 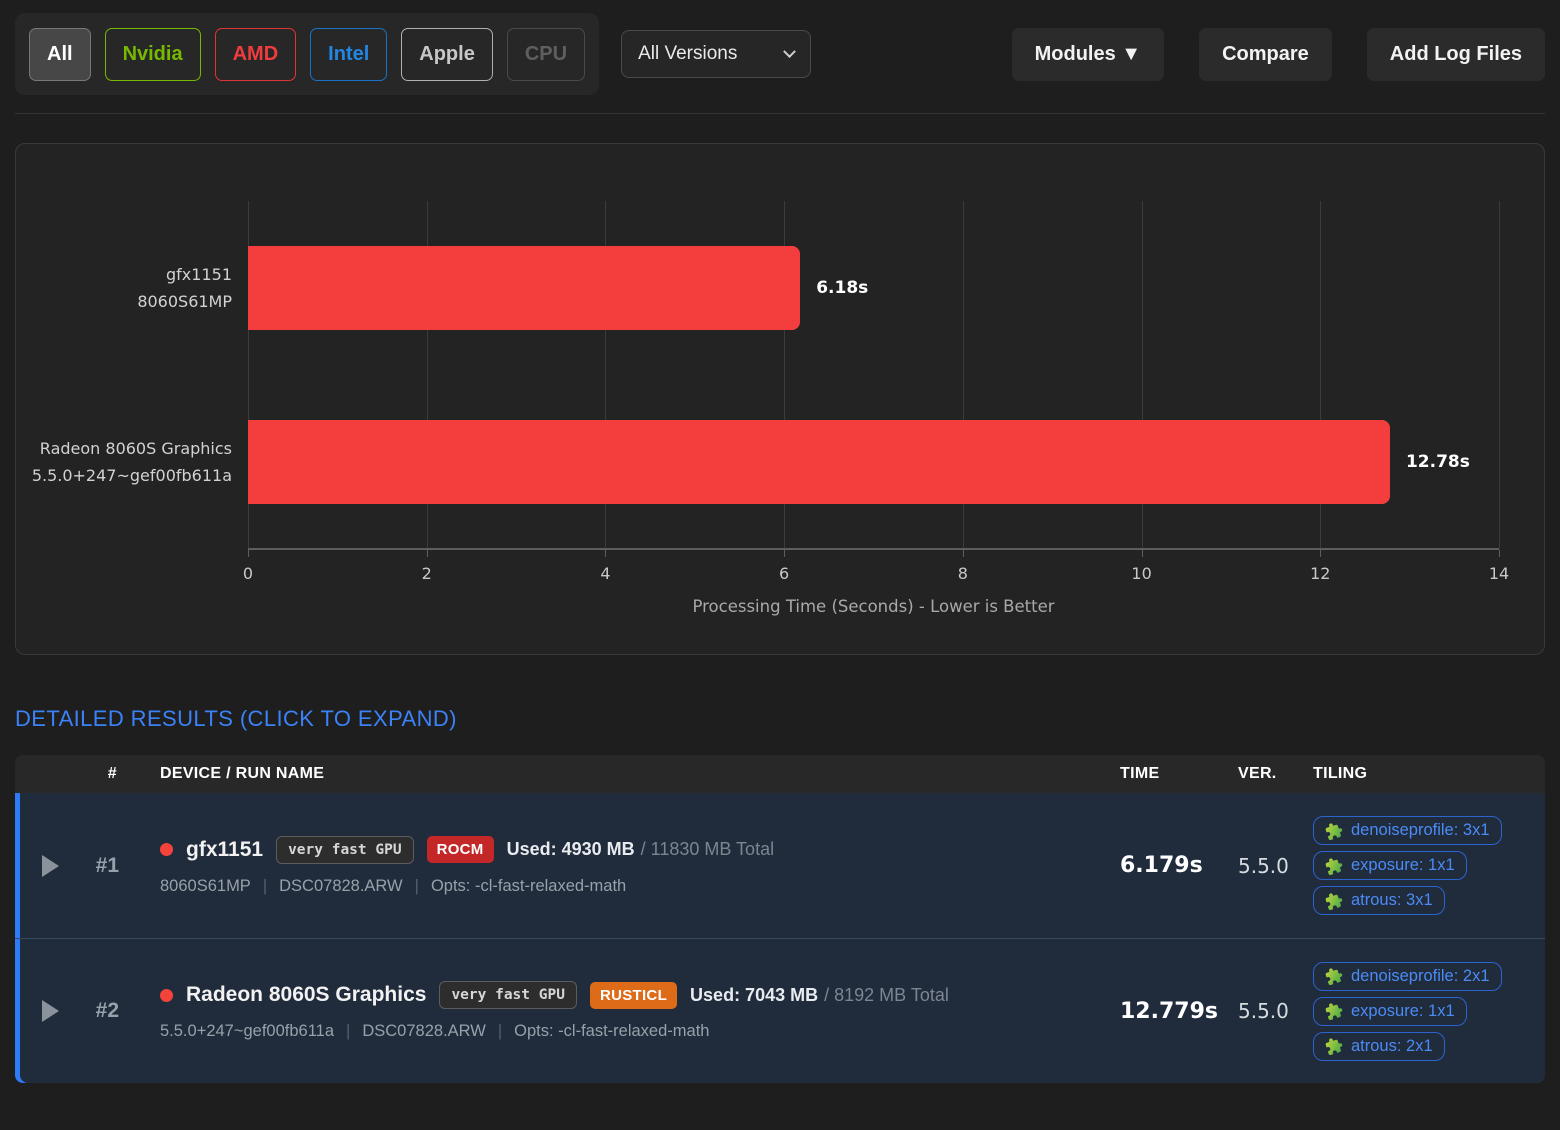 What do you see at coordinates (780, 774) in the screenshot?
I see `results-table-header: # DEVICE / RUN NAME TIME VER. TILING` at bounding box center [780, 774].